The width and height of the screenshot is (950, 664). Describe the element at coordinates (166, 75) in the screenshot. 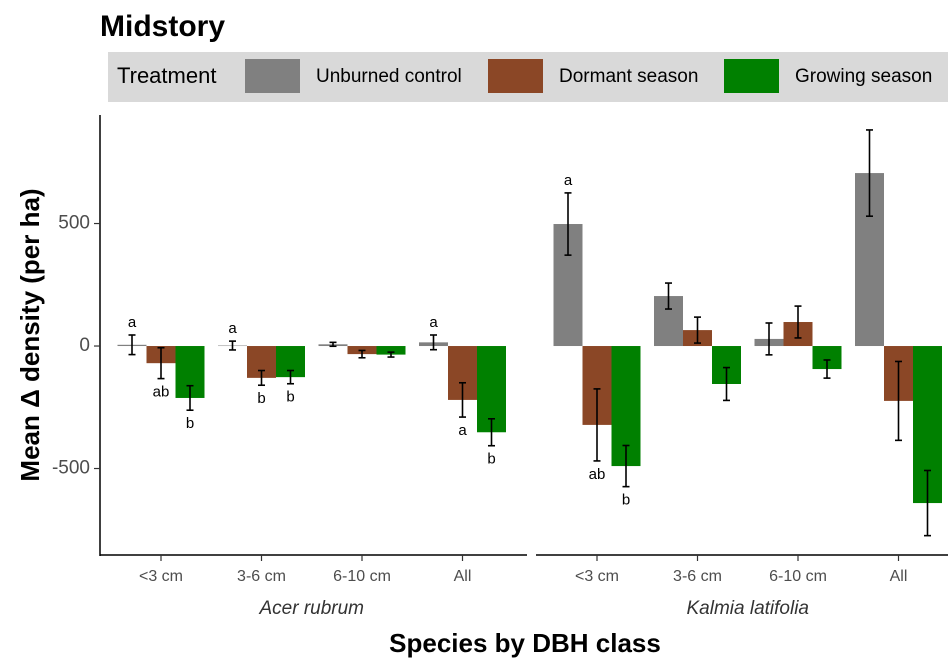

I see `legend-title: Treatment` at that location.